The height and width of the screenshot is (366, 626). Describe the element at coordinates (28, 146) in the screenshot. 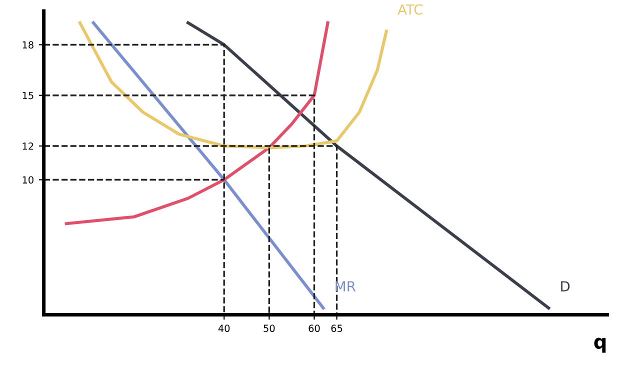

I see `y-tick-label: 12` at that location.